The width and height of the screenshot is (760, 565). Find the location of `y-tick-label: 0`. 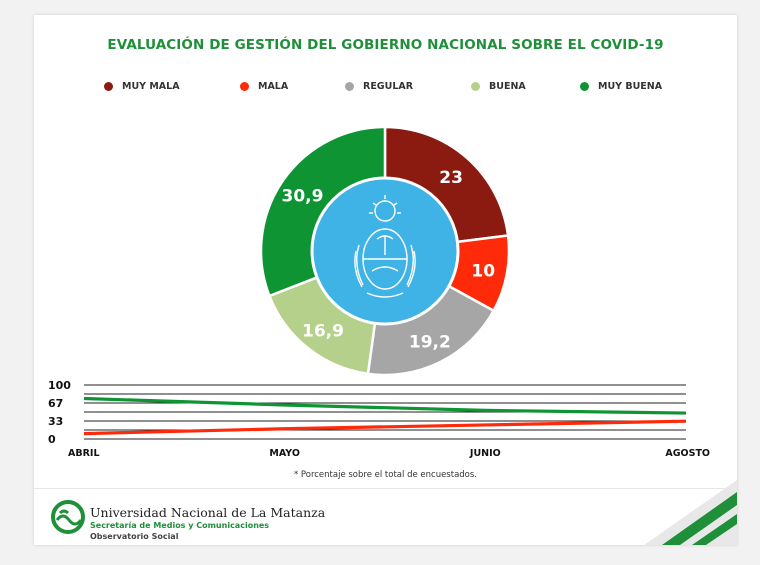

y-tick-label: 0 is located at coordinates (52, 439).